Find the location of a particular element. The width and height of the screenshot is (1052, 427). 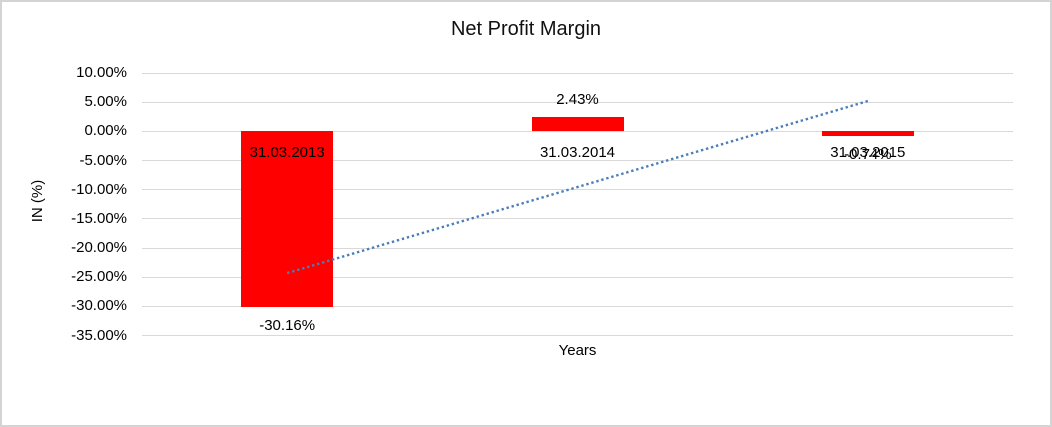

y-axis-tick-label: -35.00% is located at coordinates (99, 335).